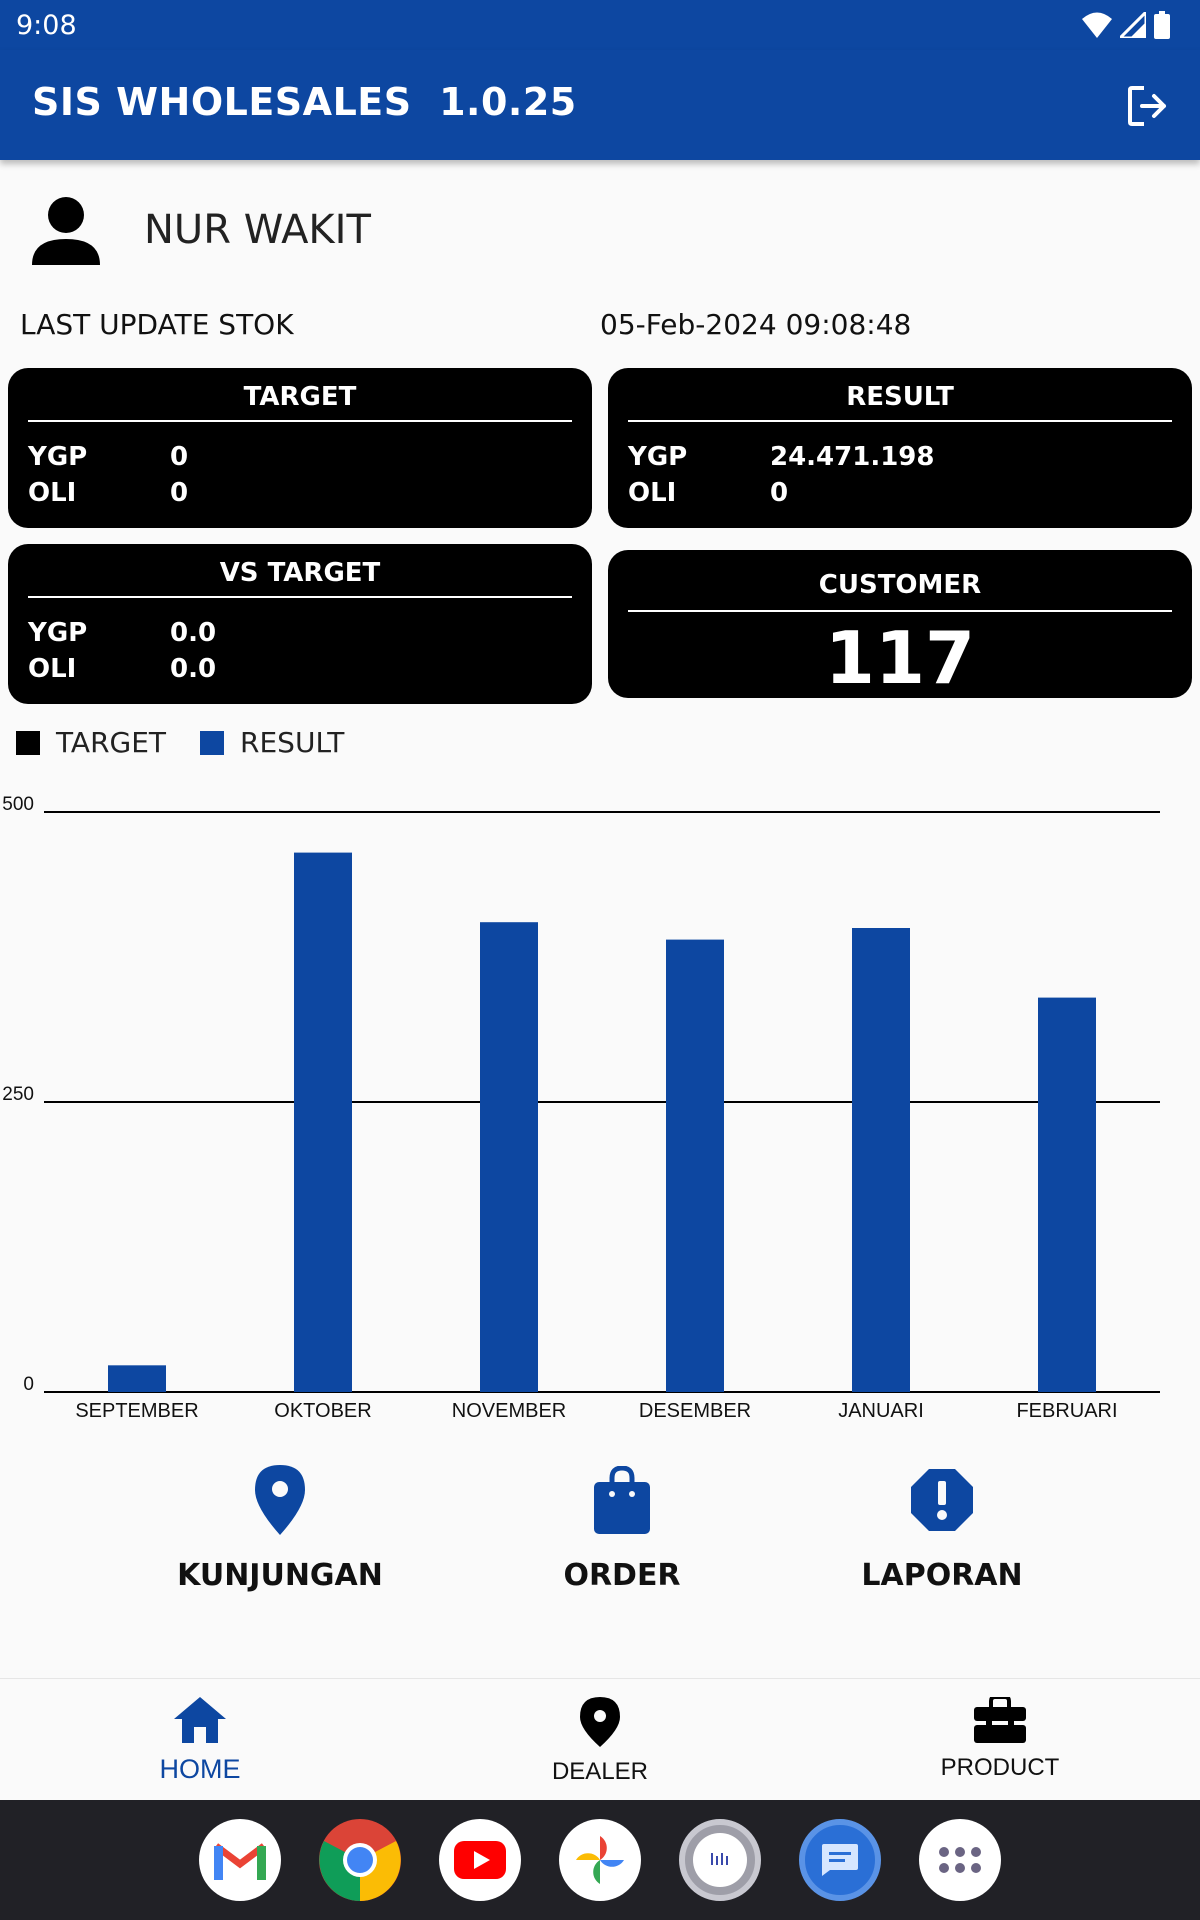 The width and height of the screenshot is (1200, 1920). I want to click on legend-swatch-target, so click(28, 742).